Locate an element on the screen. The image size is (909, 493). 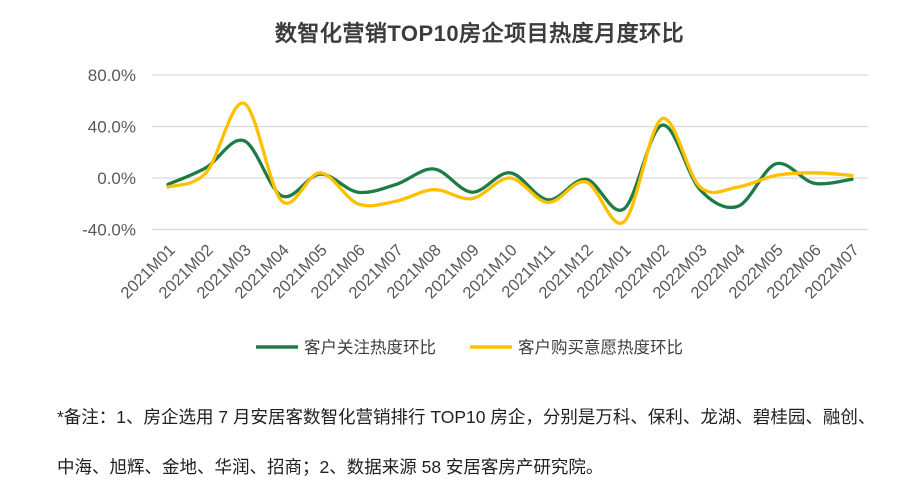
y-axis-tick-label: -40.0% is located at coordinates (109, 230).